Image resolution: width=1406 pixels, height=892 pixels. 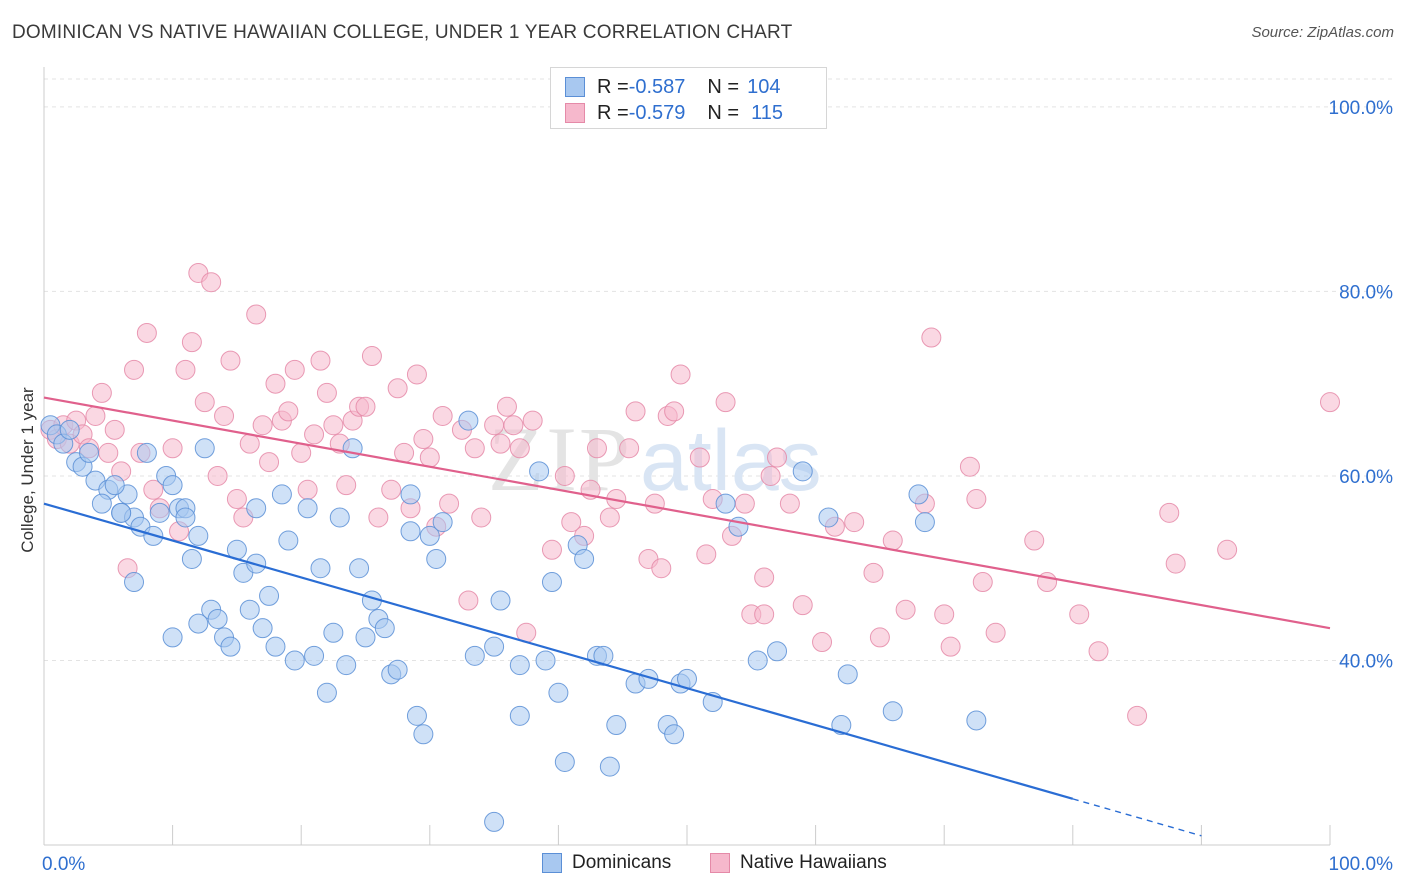 What do you see at coordinates (657, 86) in the screenshot?
I see `legend-r-value: -0.587` at bounding box center [657, 86].